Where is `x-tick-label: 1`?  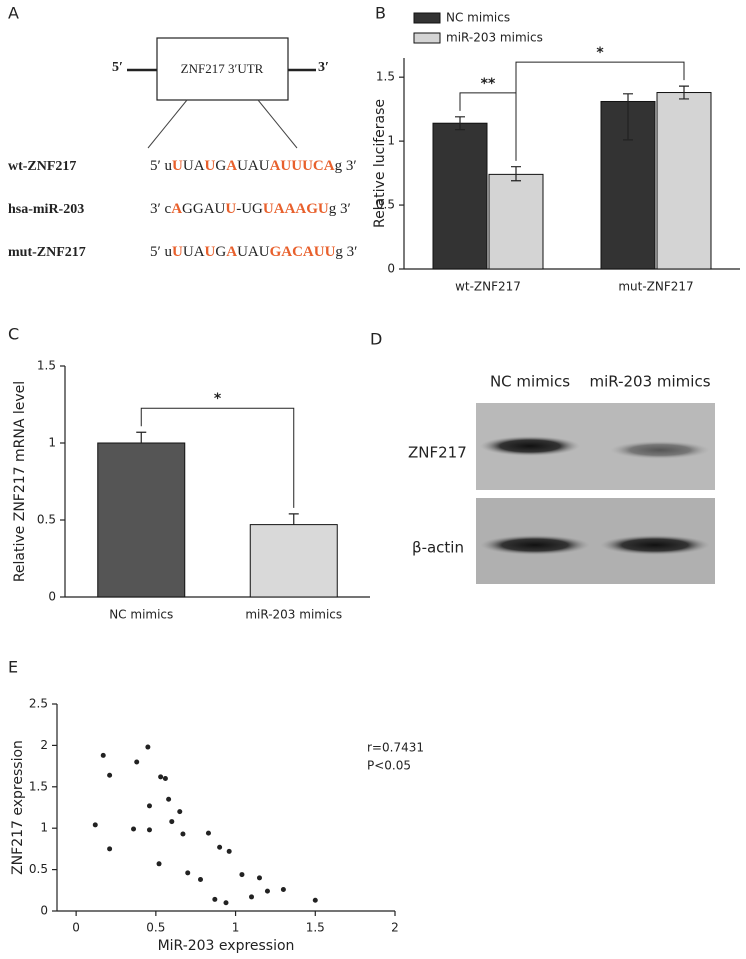 x-tick-label: 1 is located at coordinates (236, 928).